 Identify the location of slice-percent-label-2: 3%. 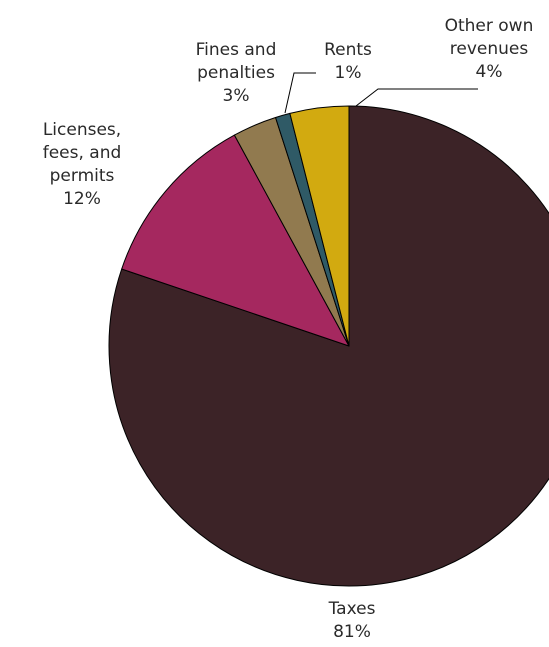
(236, 96).